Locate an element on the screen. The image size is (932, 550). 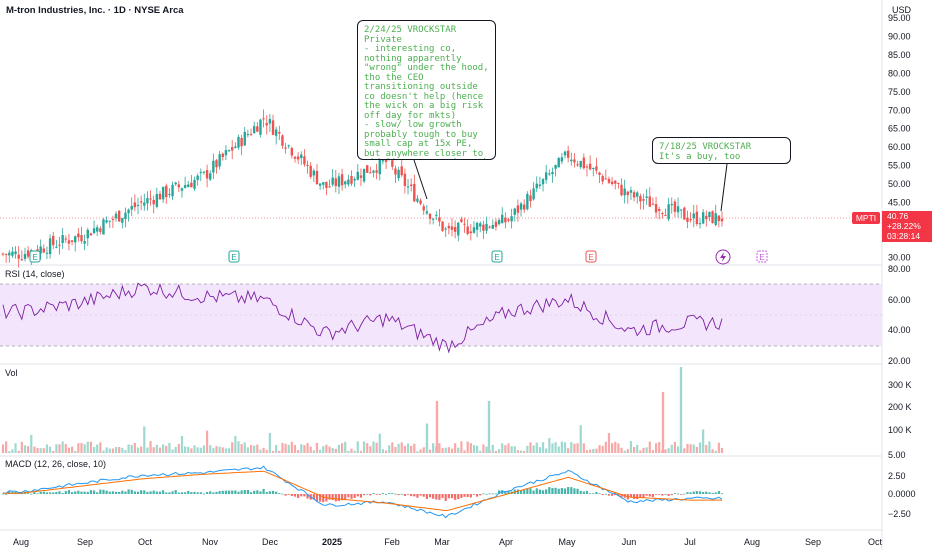
symbol-title: M-tron Industries, Inc. · 1D · NYSE Arca is located at coordinates (95, 10).